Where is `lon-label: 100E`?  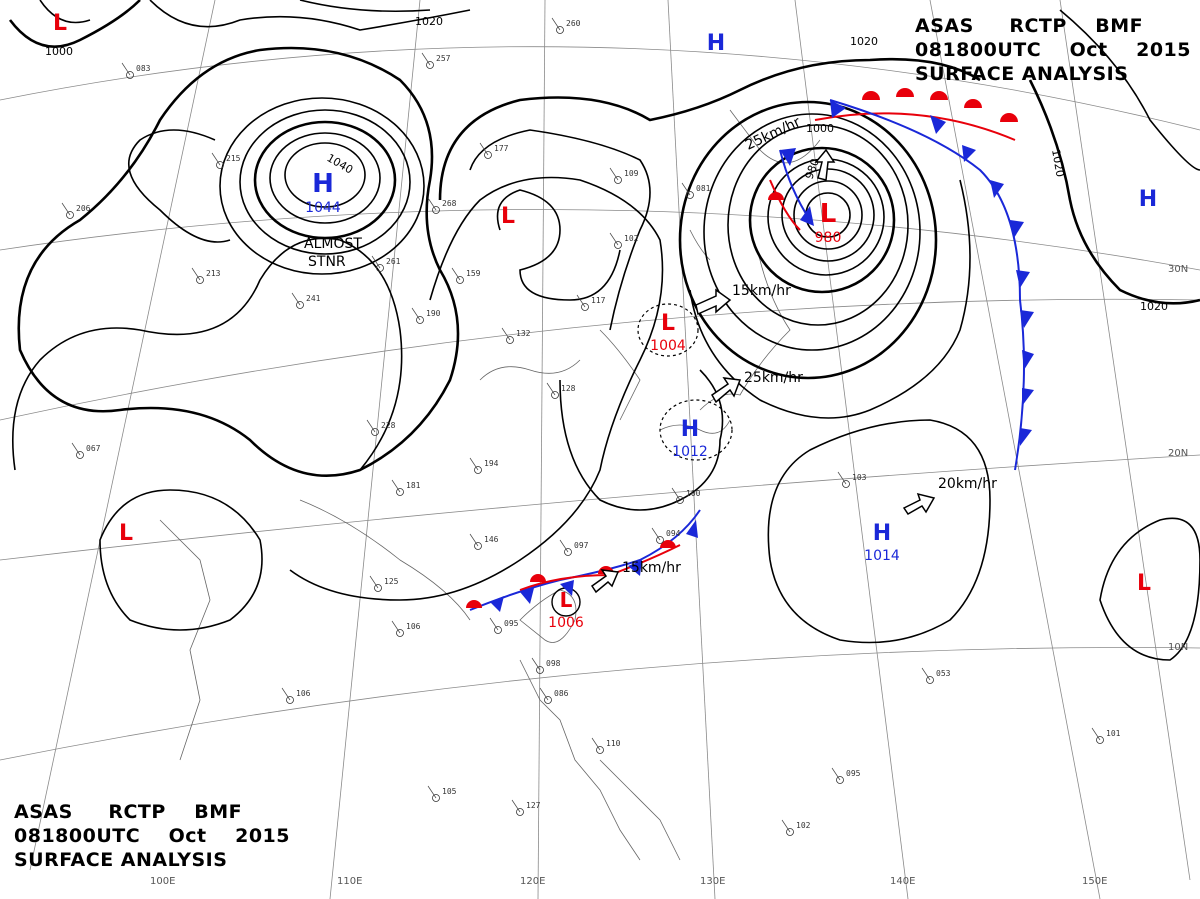 lon-label: 100E is located at coordinates (162, 881).